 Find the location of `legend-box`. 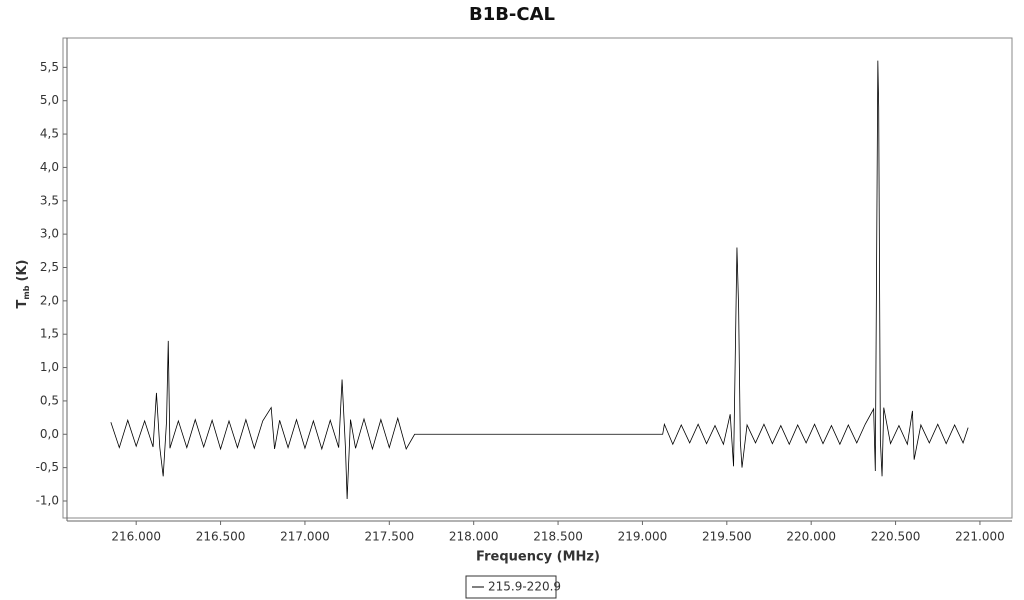

legend-box is located at coordinates (511, 587).